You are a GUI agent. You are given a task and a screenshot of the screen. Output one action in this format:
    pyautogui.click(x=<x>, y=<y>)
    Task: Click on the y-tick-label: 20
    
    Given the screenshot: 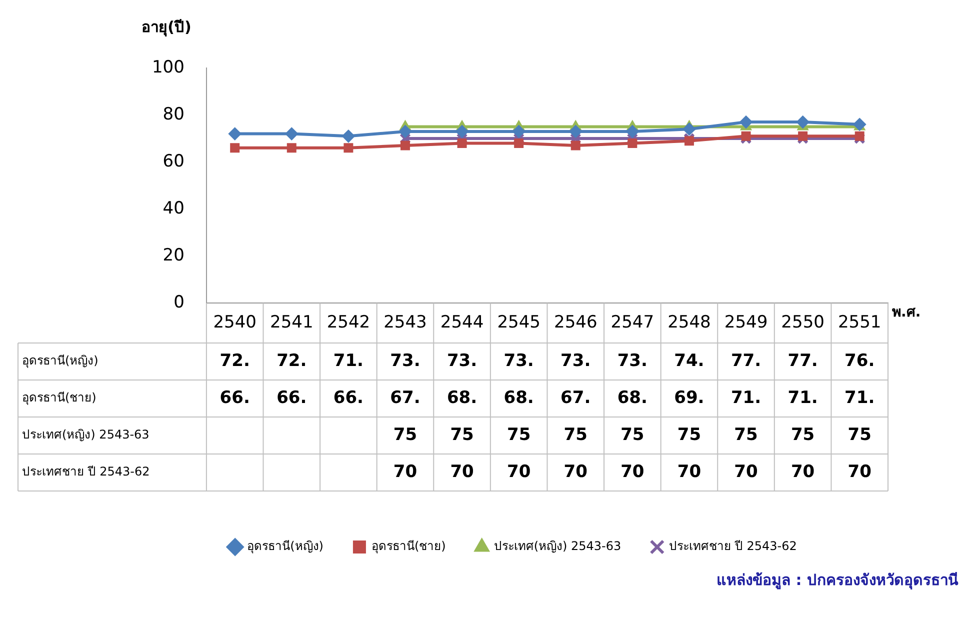 What is the action you would take?
    pyautogui.click(x=173, y=255)
    